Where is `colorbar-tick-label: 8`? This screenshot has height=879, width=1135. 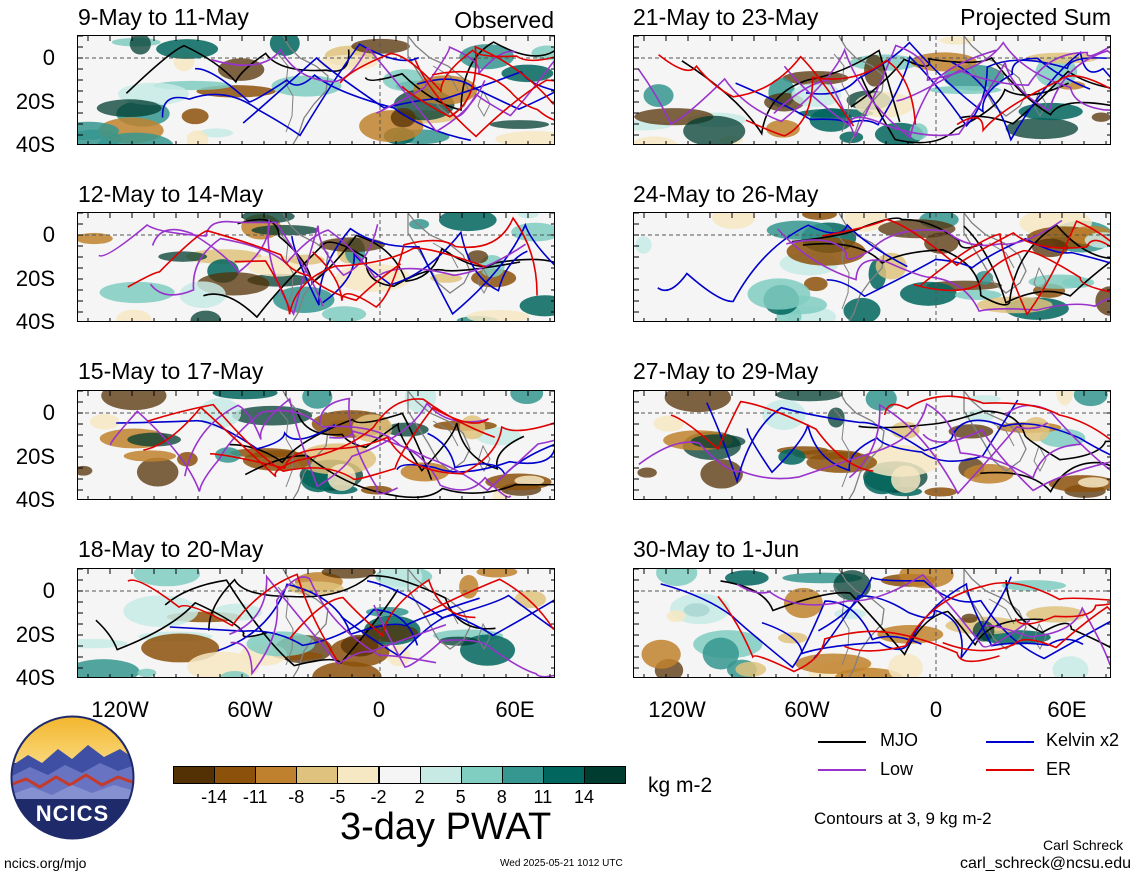
colorbar-tick-label: 8 is located at coordinates (501, 797).